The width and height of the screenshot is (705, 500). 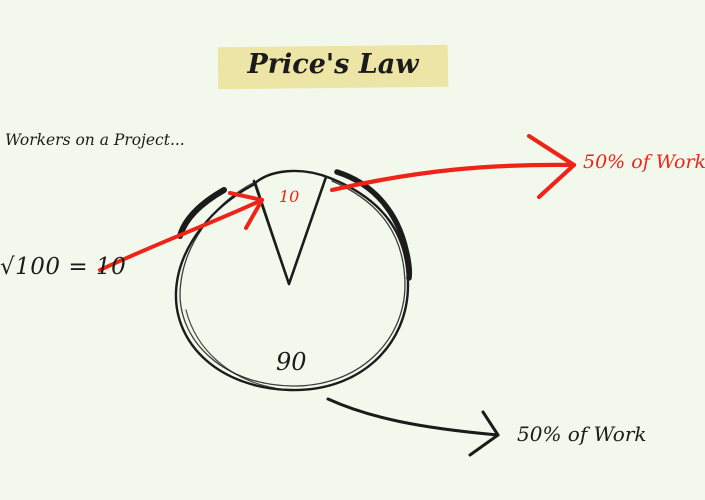 What do you see at coordinates (413, 427) in the screenshot?
I see `black-output-arrow` at bounding box center [413, 427].